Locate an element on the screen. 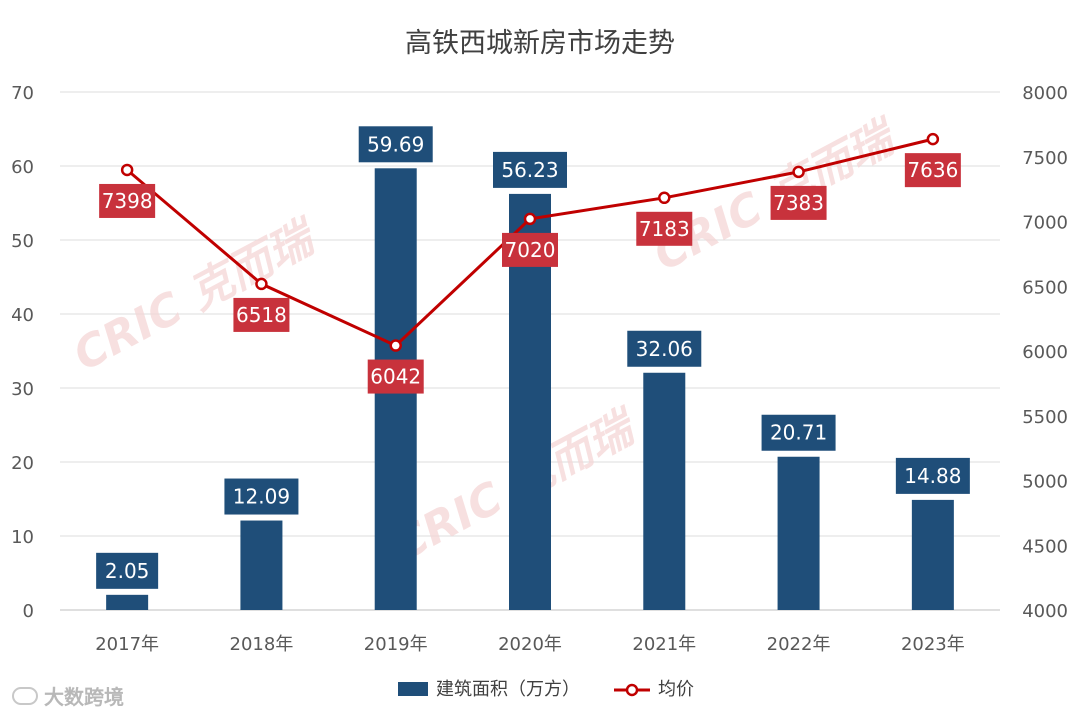 The height and width of the screenshot is (720, 1080). x-tick-label: 2018年 is located at coordinates (262, 644).